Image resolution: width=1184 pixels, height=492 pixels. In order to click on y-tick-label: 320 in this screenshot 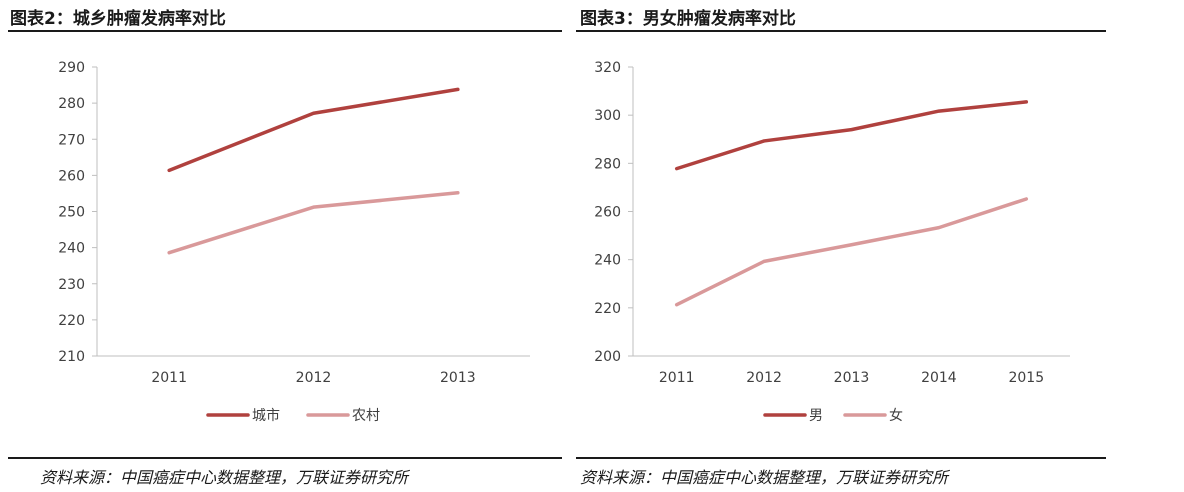, I will do `click(607, 68)`.